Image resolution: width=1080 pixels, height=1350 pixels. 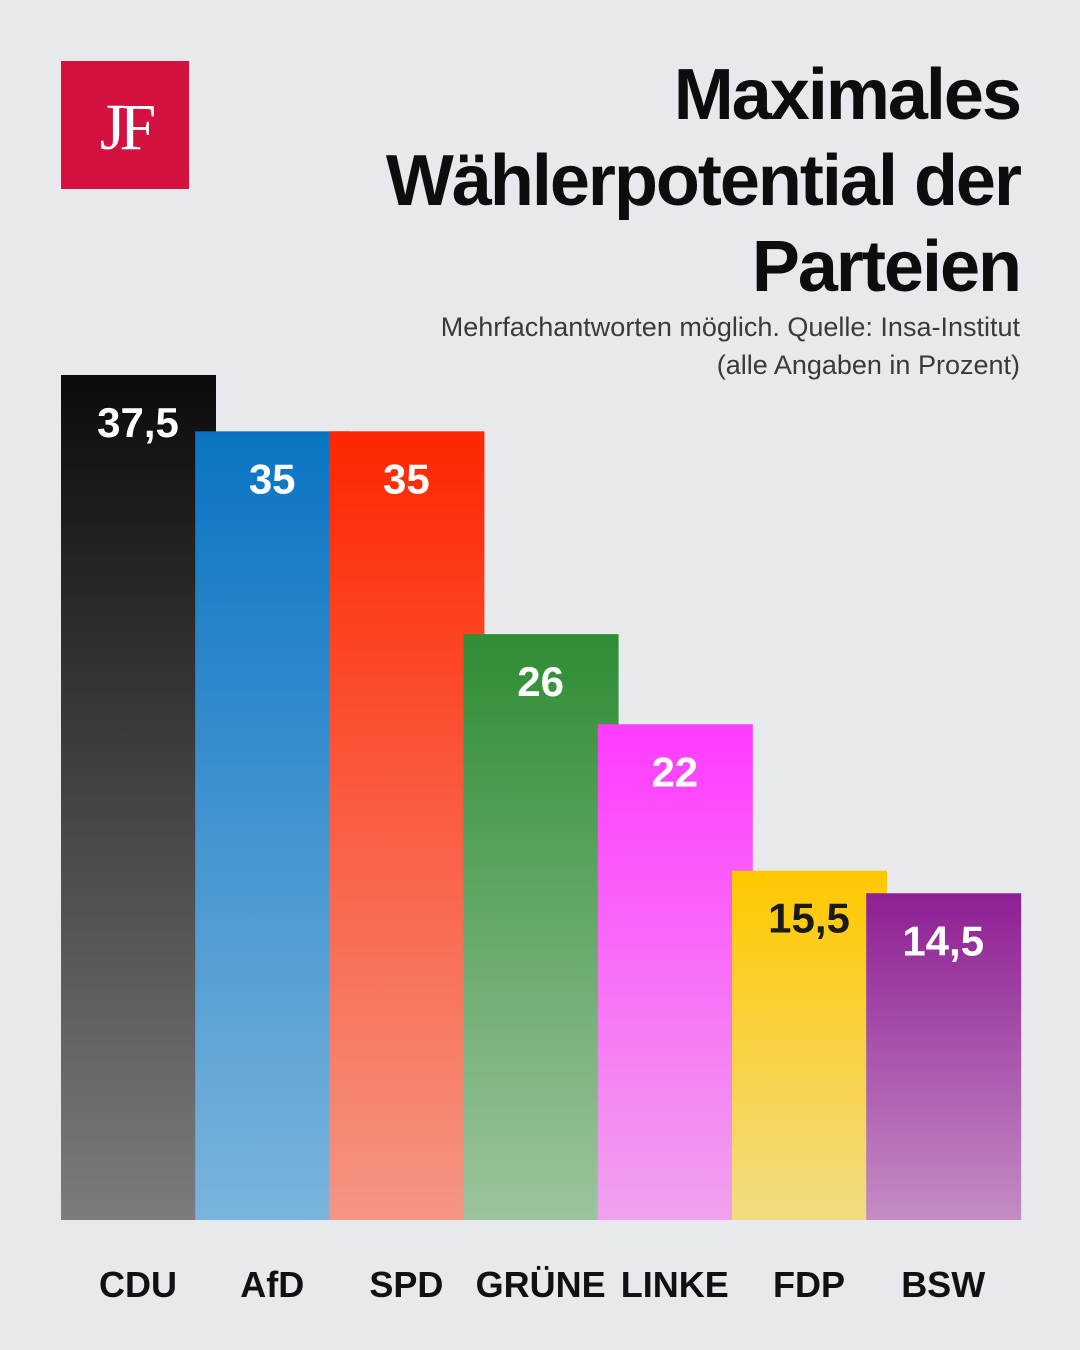 What do you see at coordinates (138, 1284) in the screenshot?
I see `category-label-cdu: CDU` at bounding box center [138, 1284].